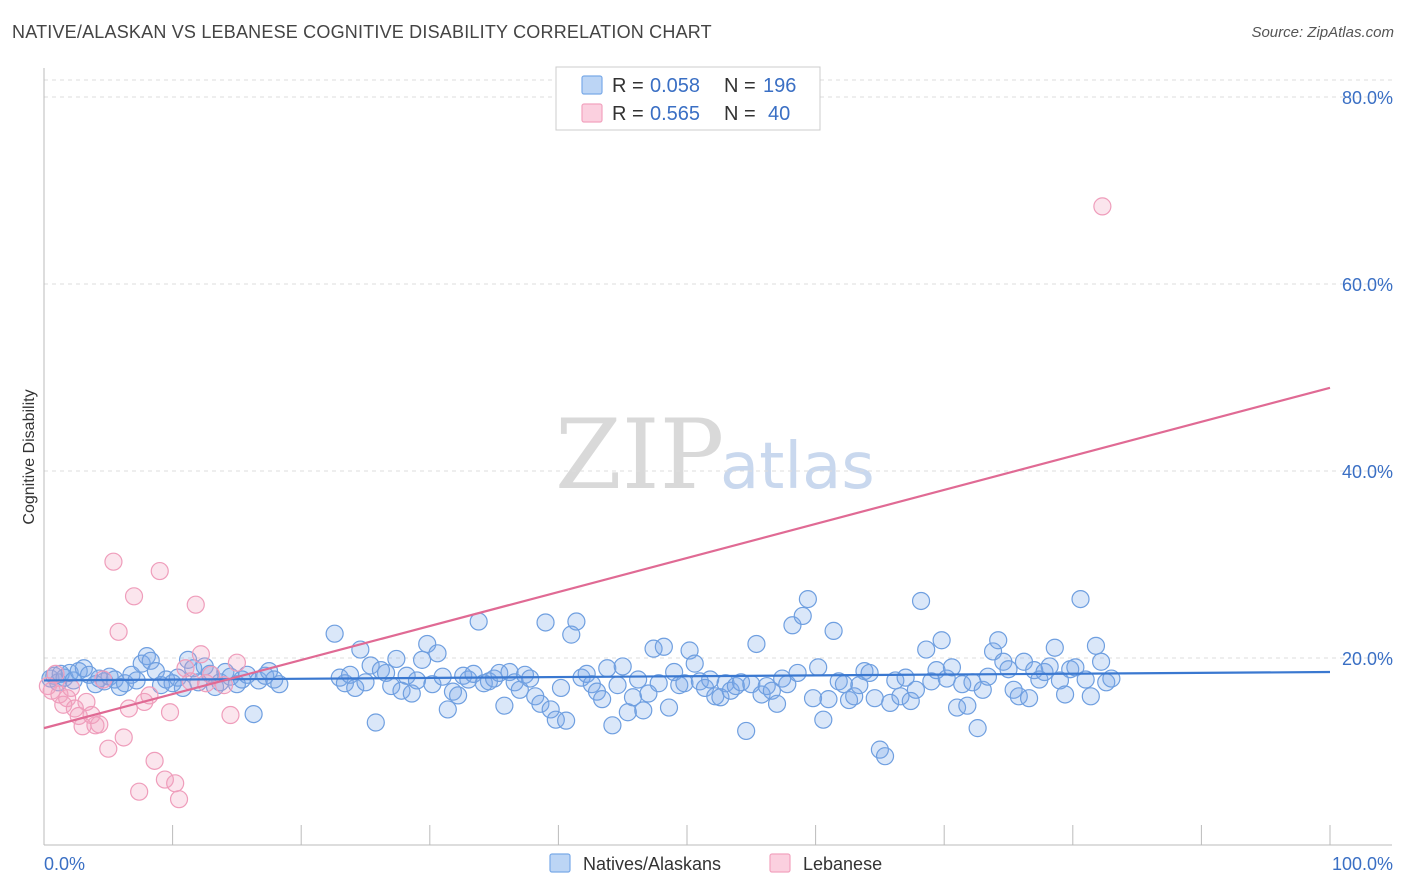 This screenshot has width=1406, height=892. Describe the element at coordinates (29, 456) in the screenshot. I see `y-axis-label: Cognitive Disability` at that location.